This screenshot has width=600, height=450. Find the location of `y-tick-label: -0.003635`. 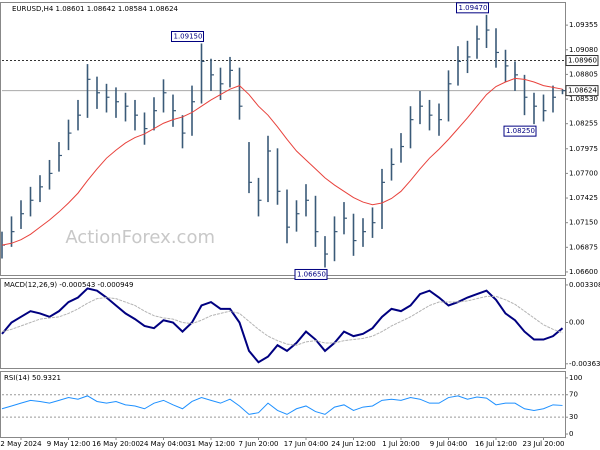

y-tick-label: -0.003635 is located at coordinates (584, 364).